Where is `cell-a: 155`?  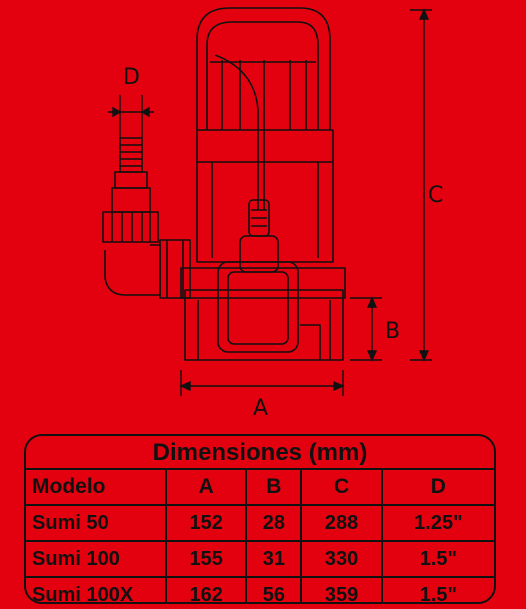 cell-a: 155 is located at coordinates (205, 559).